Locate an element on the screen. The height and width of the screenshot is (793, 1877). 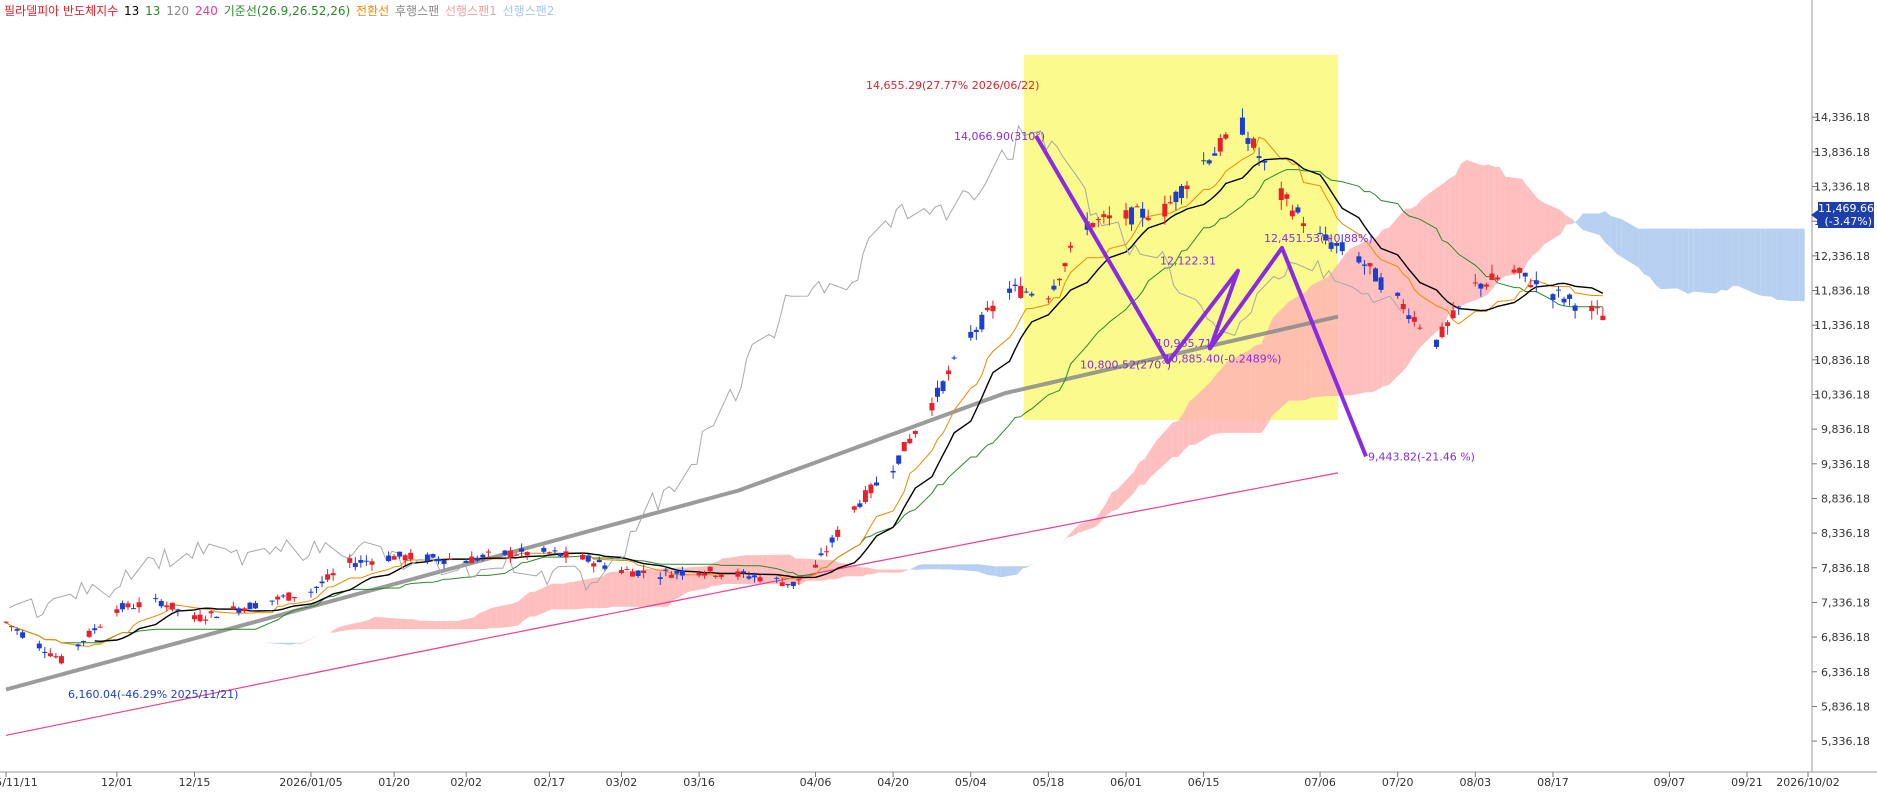
y-tick-label: 11,336.18 is located at coordinates (1842, 325).